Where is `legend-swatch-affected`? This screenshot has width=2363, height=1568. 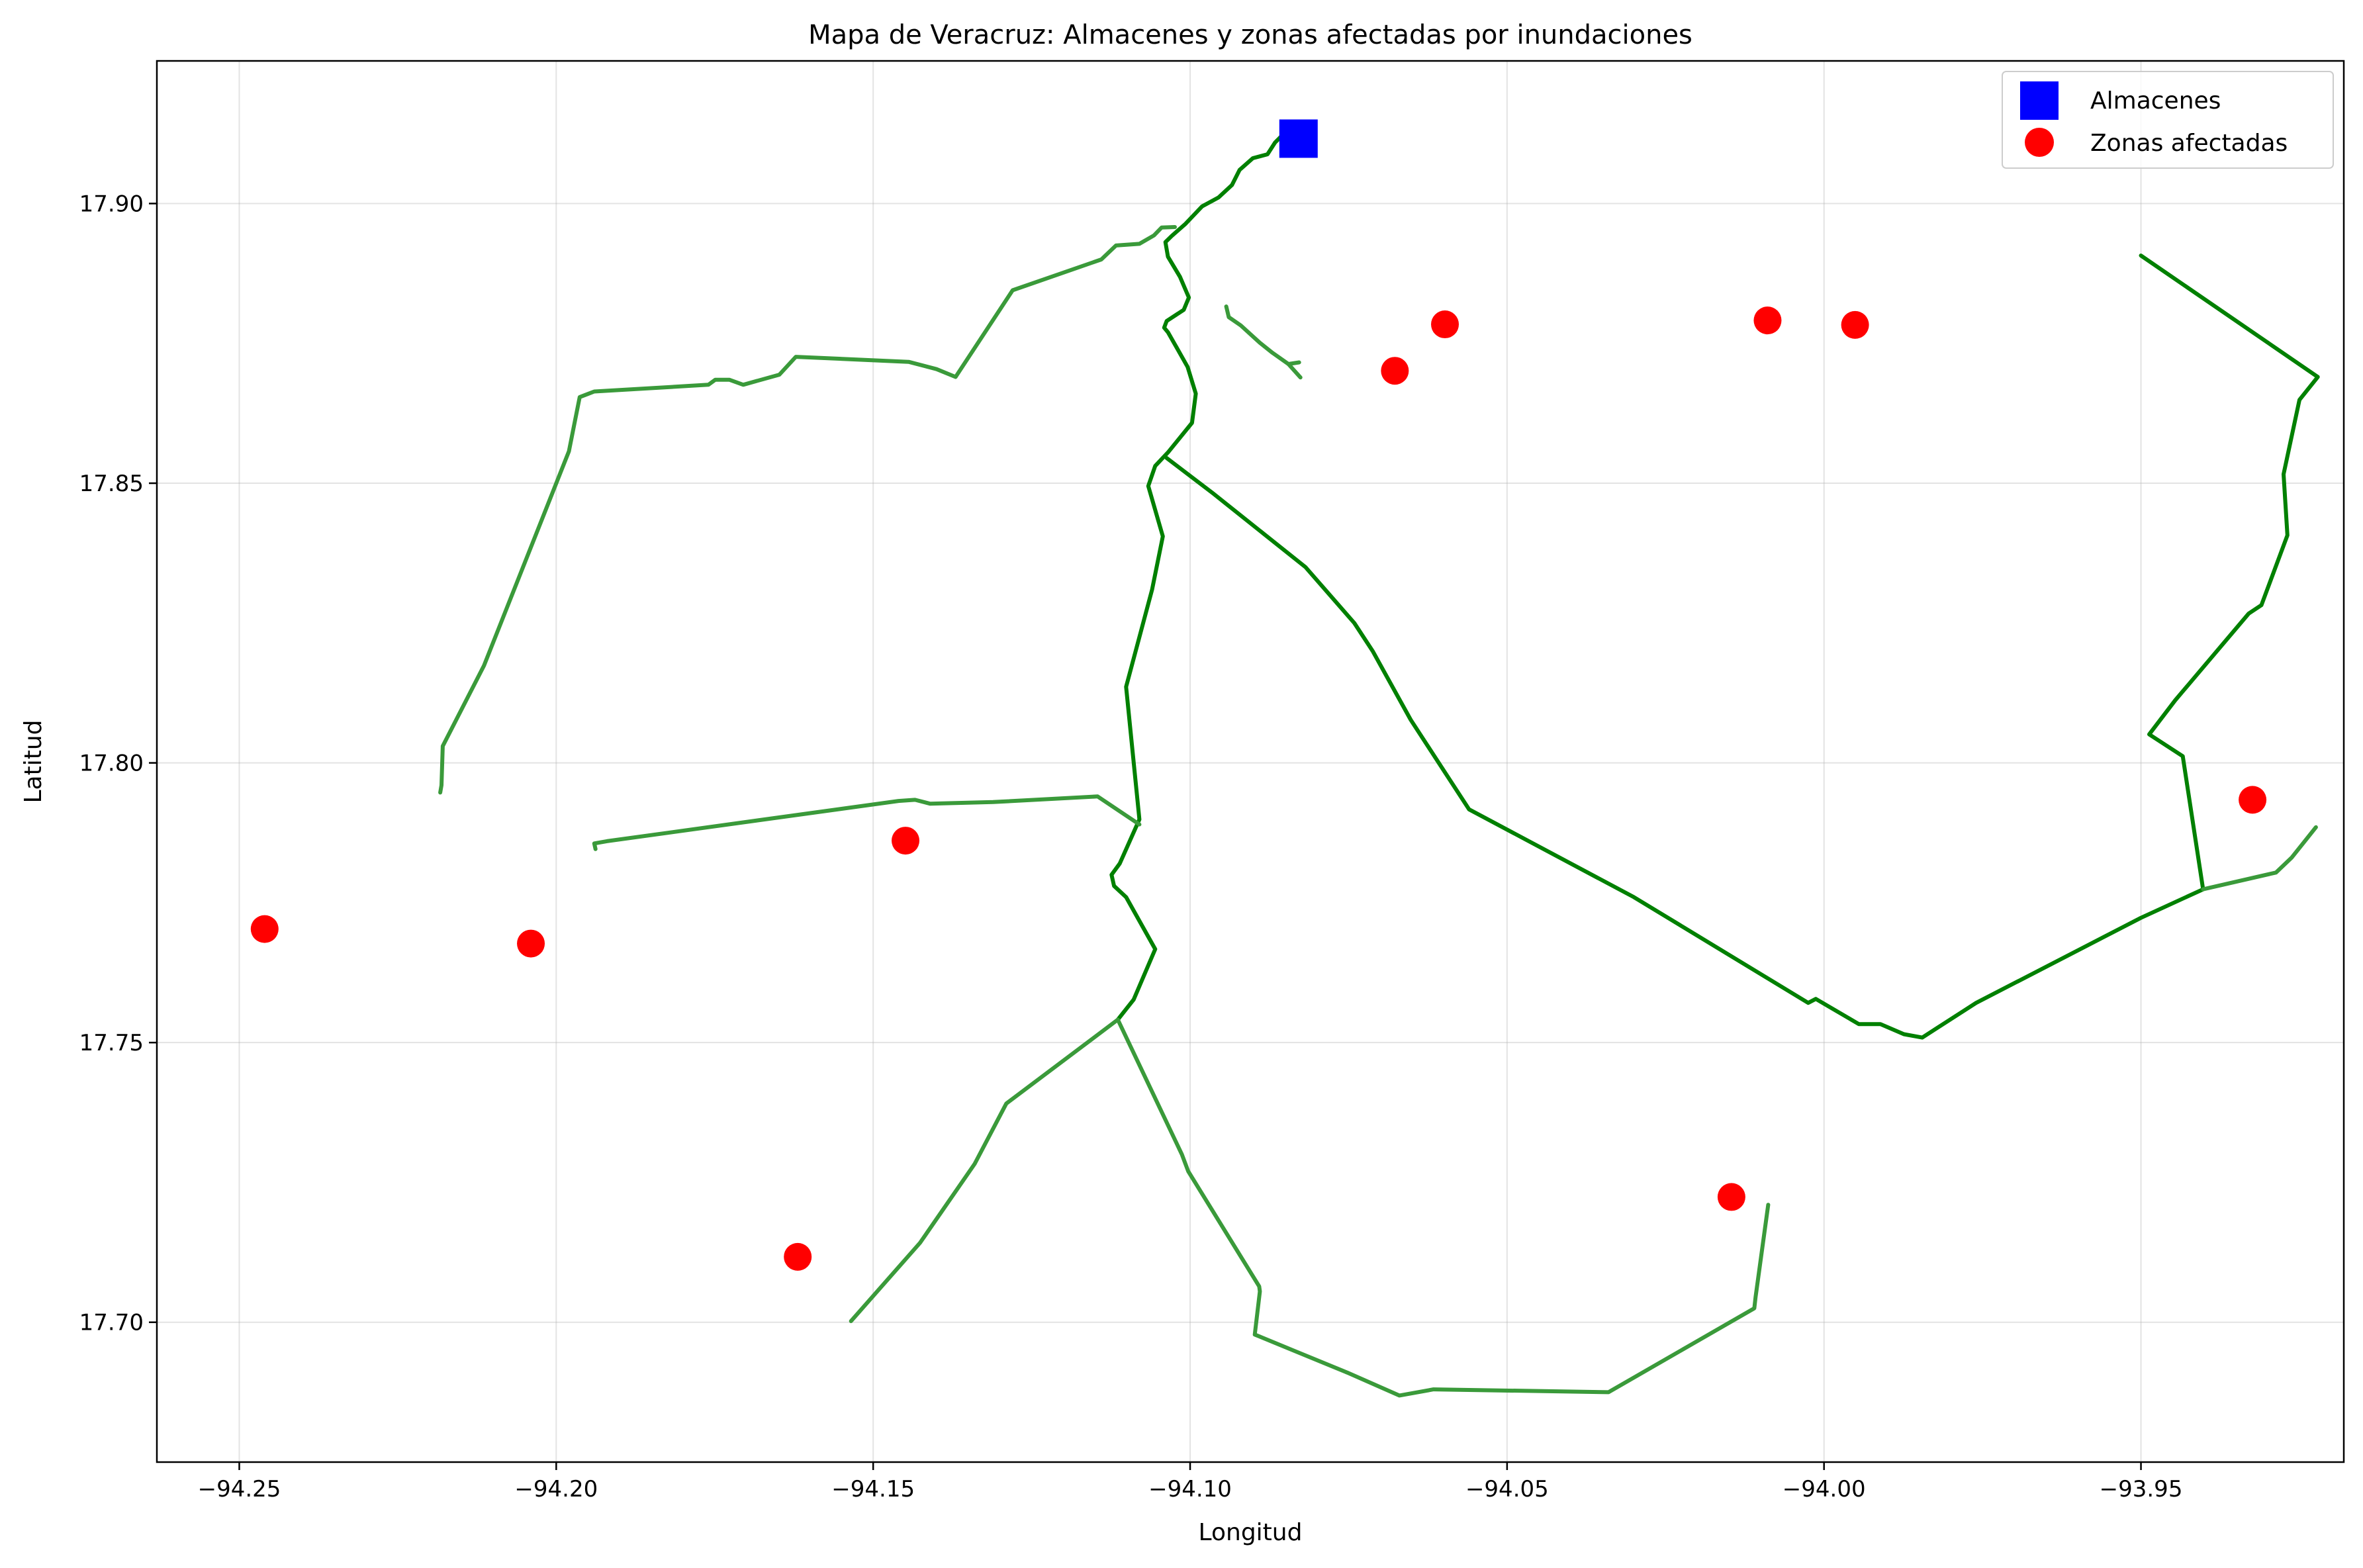
legend-swatch-affected is located at coordinates (2039, 142).